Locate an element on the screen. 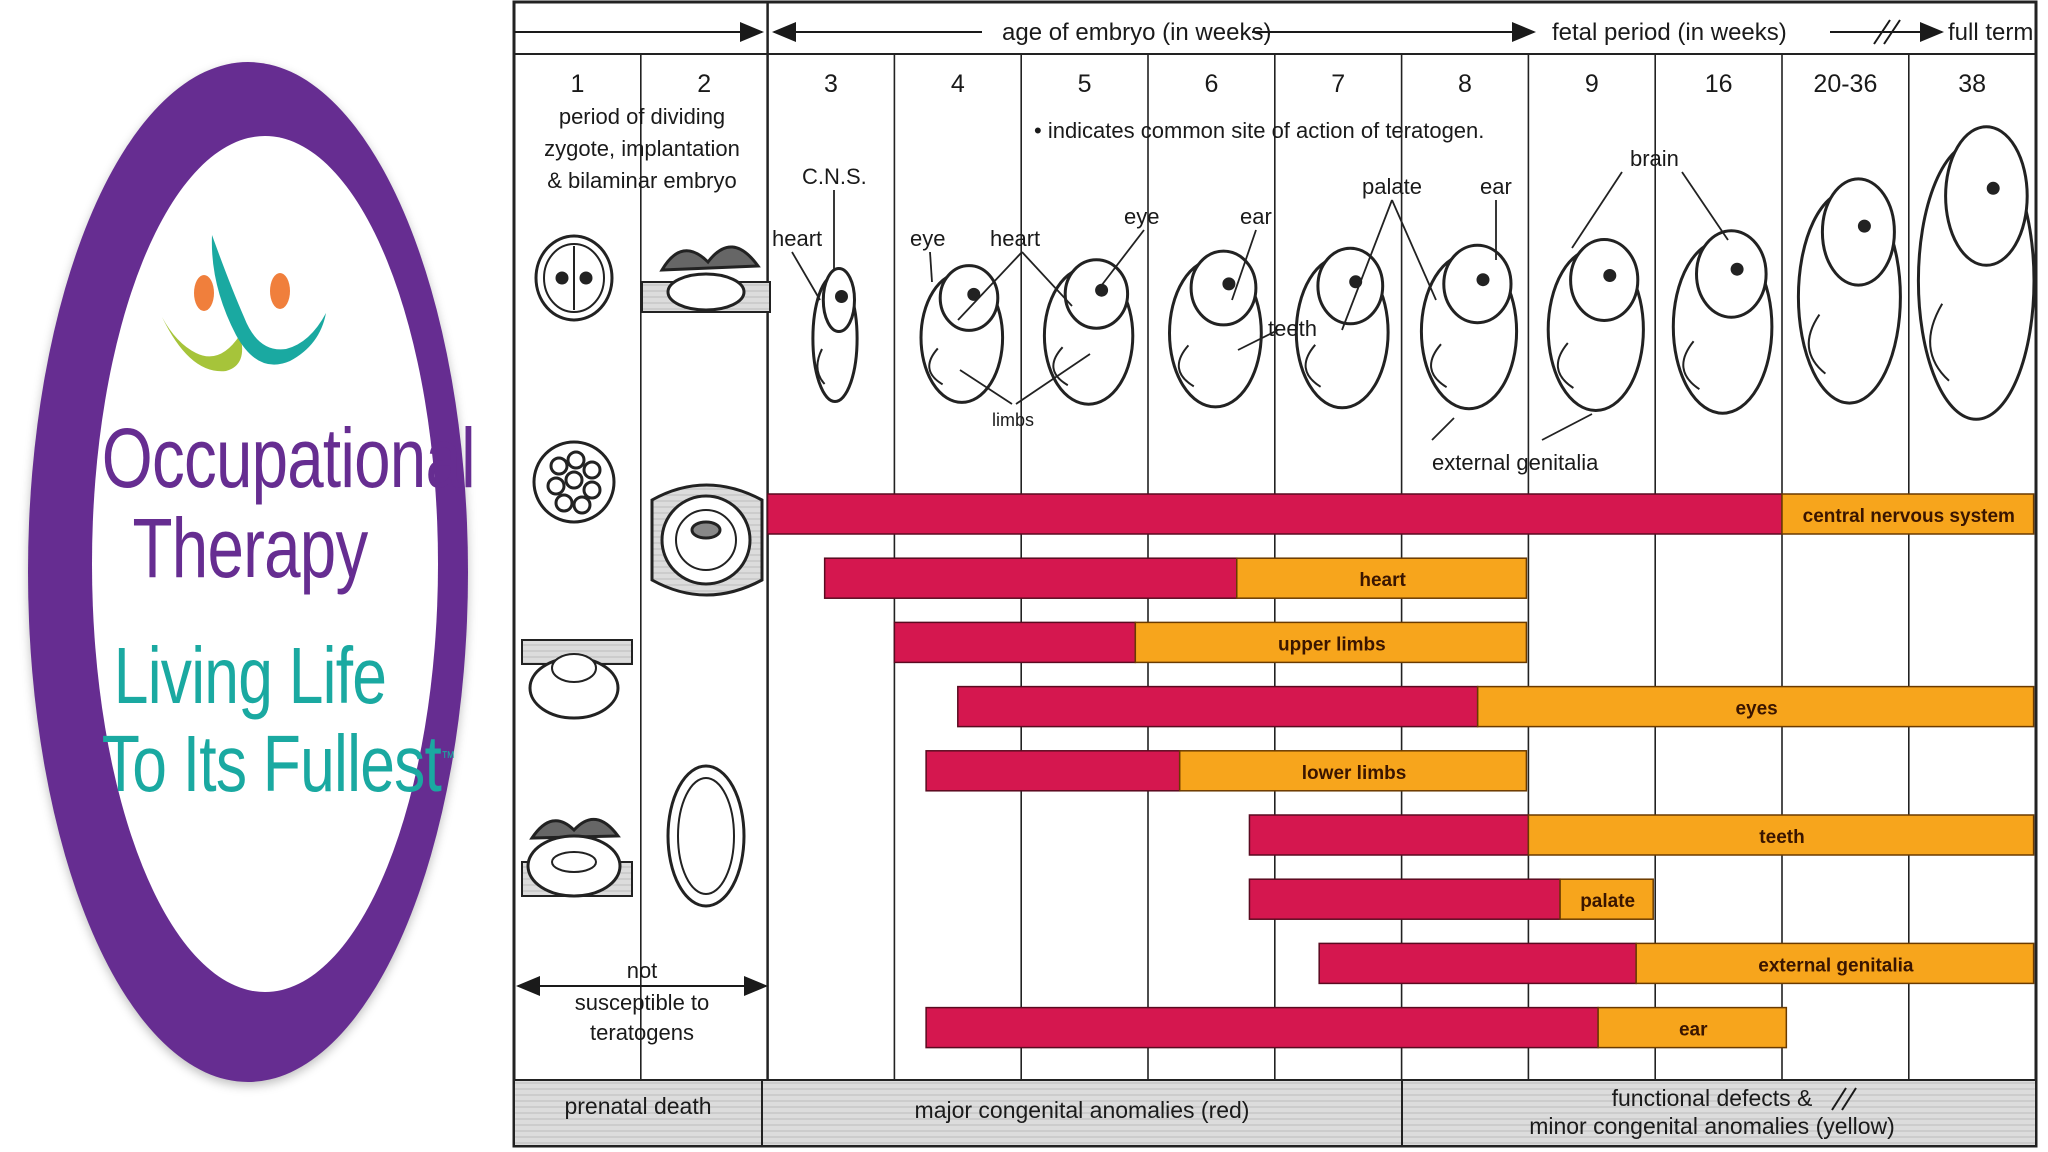 This screenshot has height=1152, width=2048. bar-palate-minor is located at coordinates (1606, 899).